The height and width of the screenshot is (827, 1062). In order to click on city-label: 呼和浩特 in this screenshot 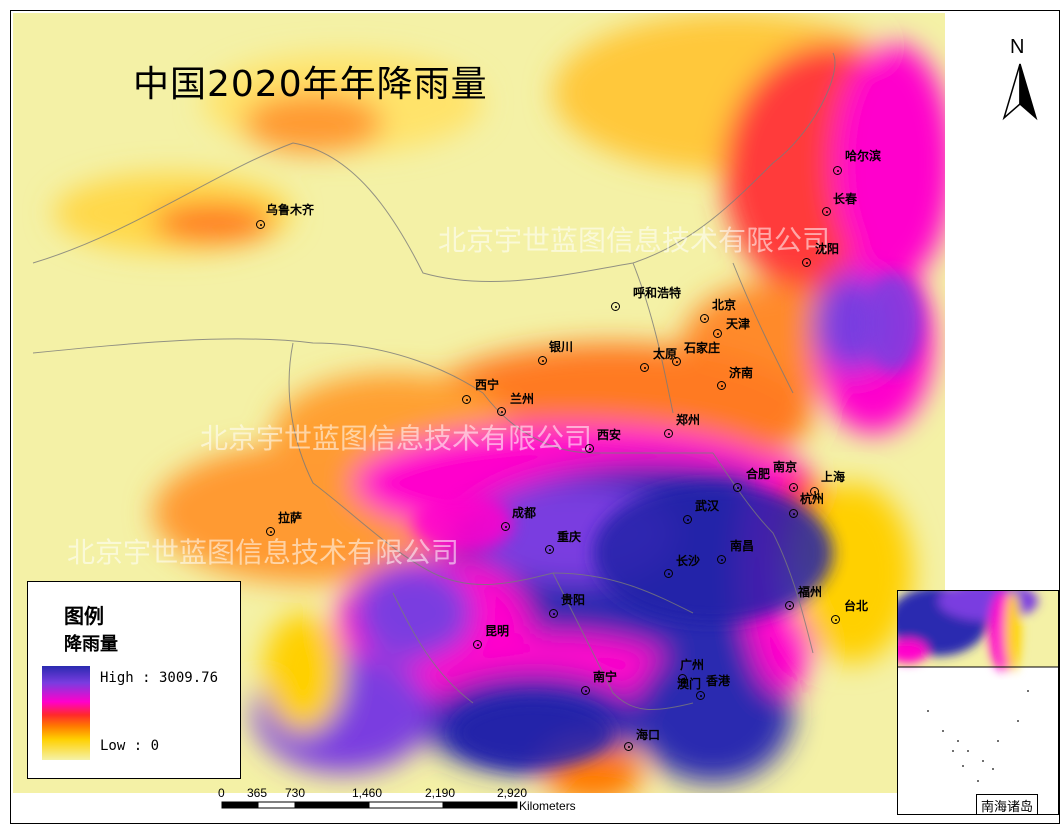, I will do `click(657, 293)`.